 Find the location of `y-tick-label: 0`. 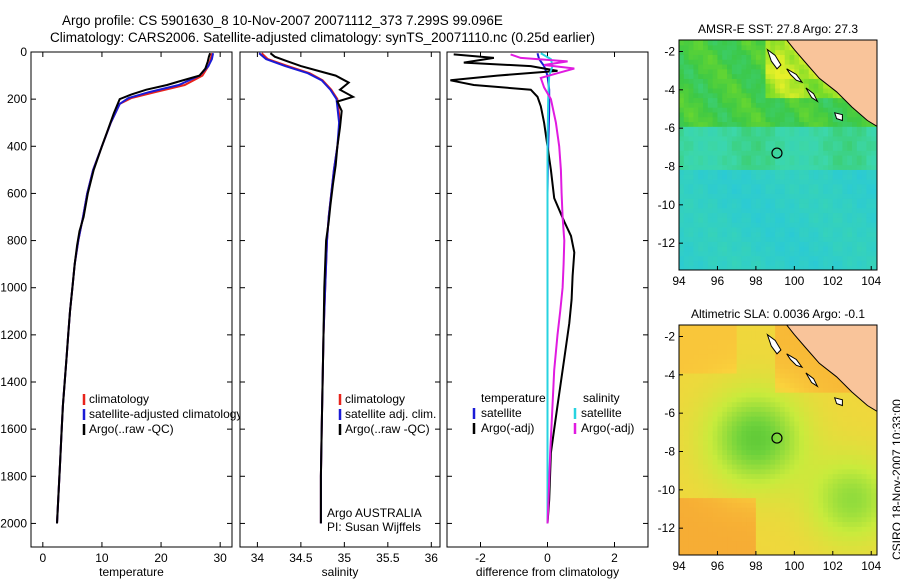

y-tick-label: 0 is located at coordinates (23, 52).